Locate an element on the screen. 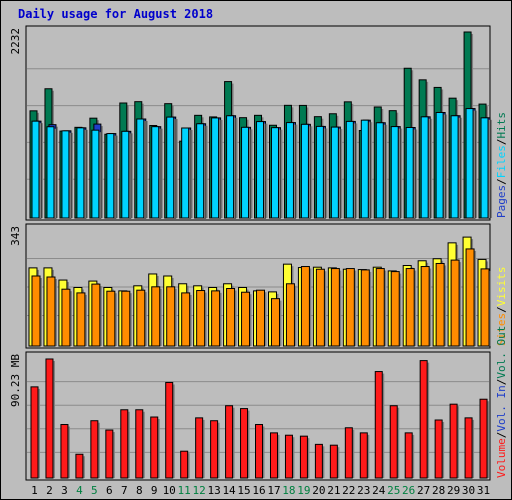 This screenshot has height=500, width=512. x-tick-label: 10 is located at coordinates (169, 490).